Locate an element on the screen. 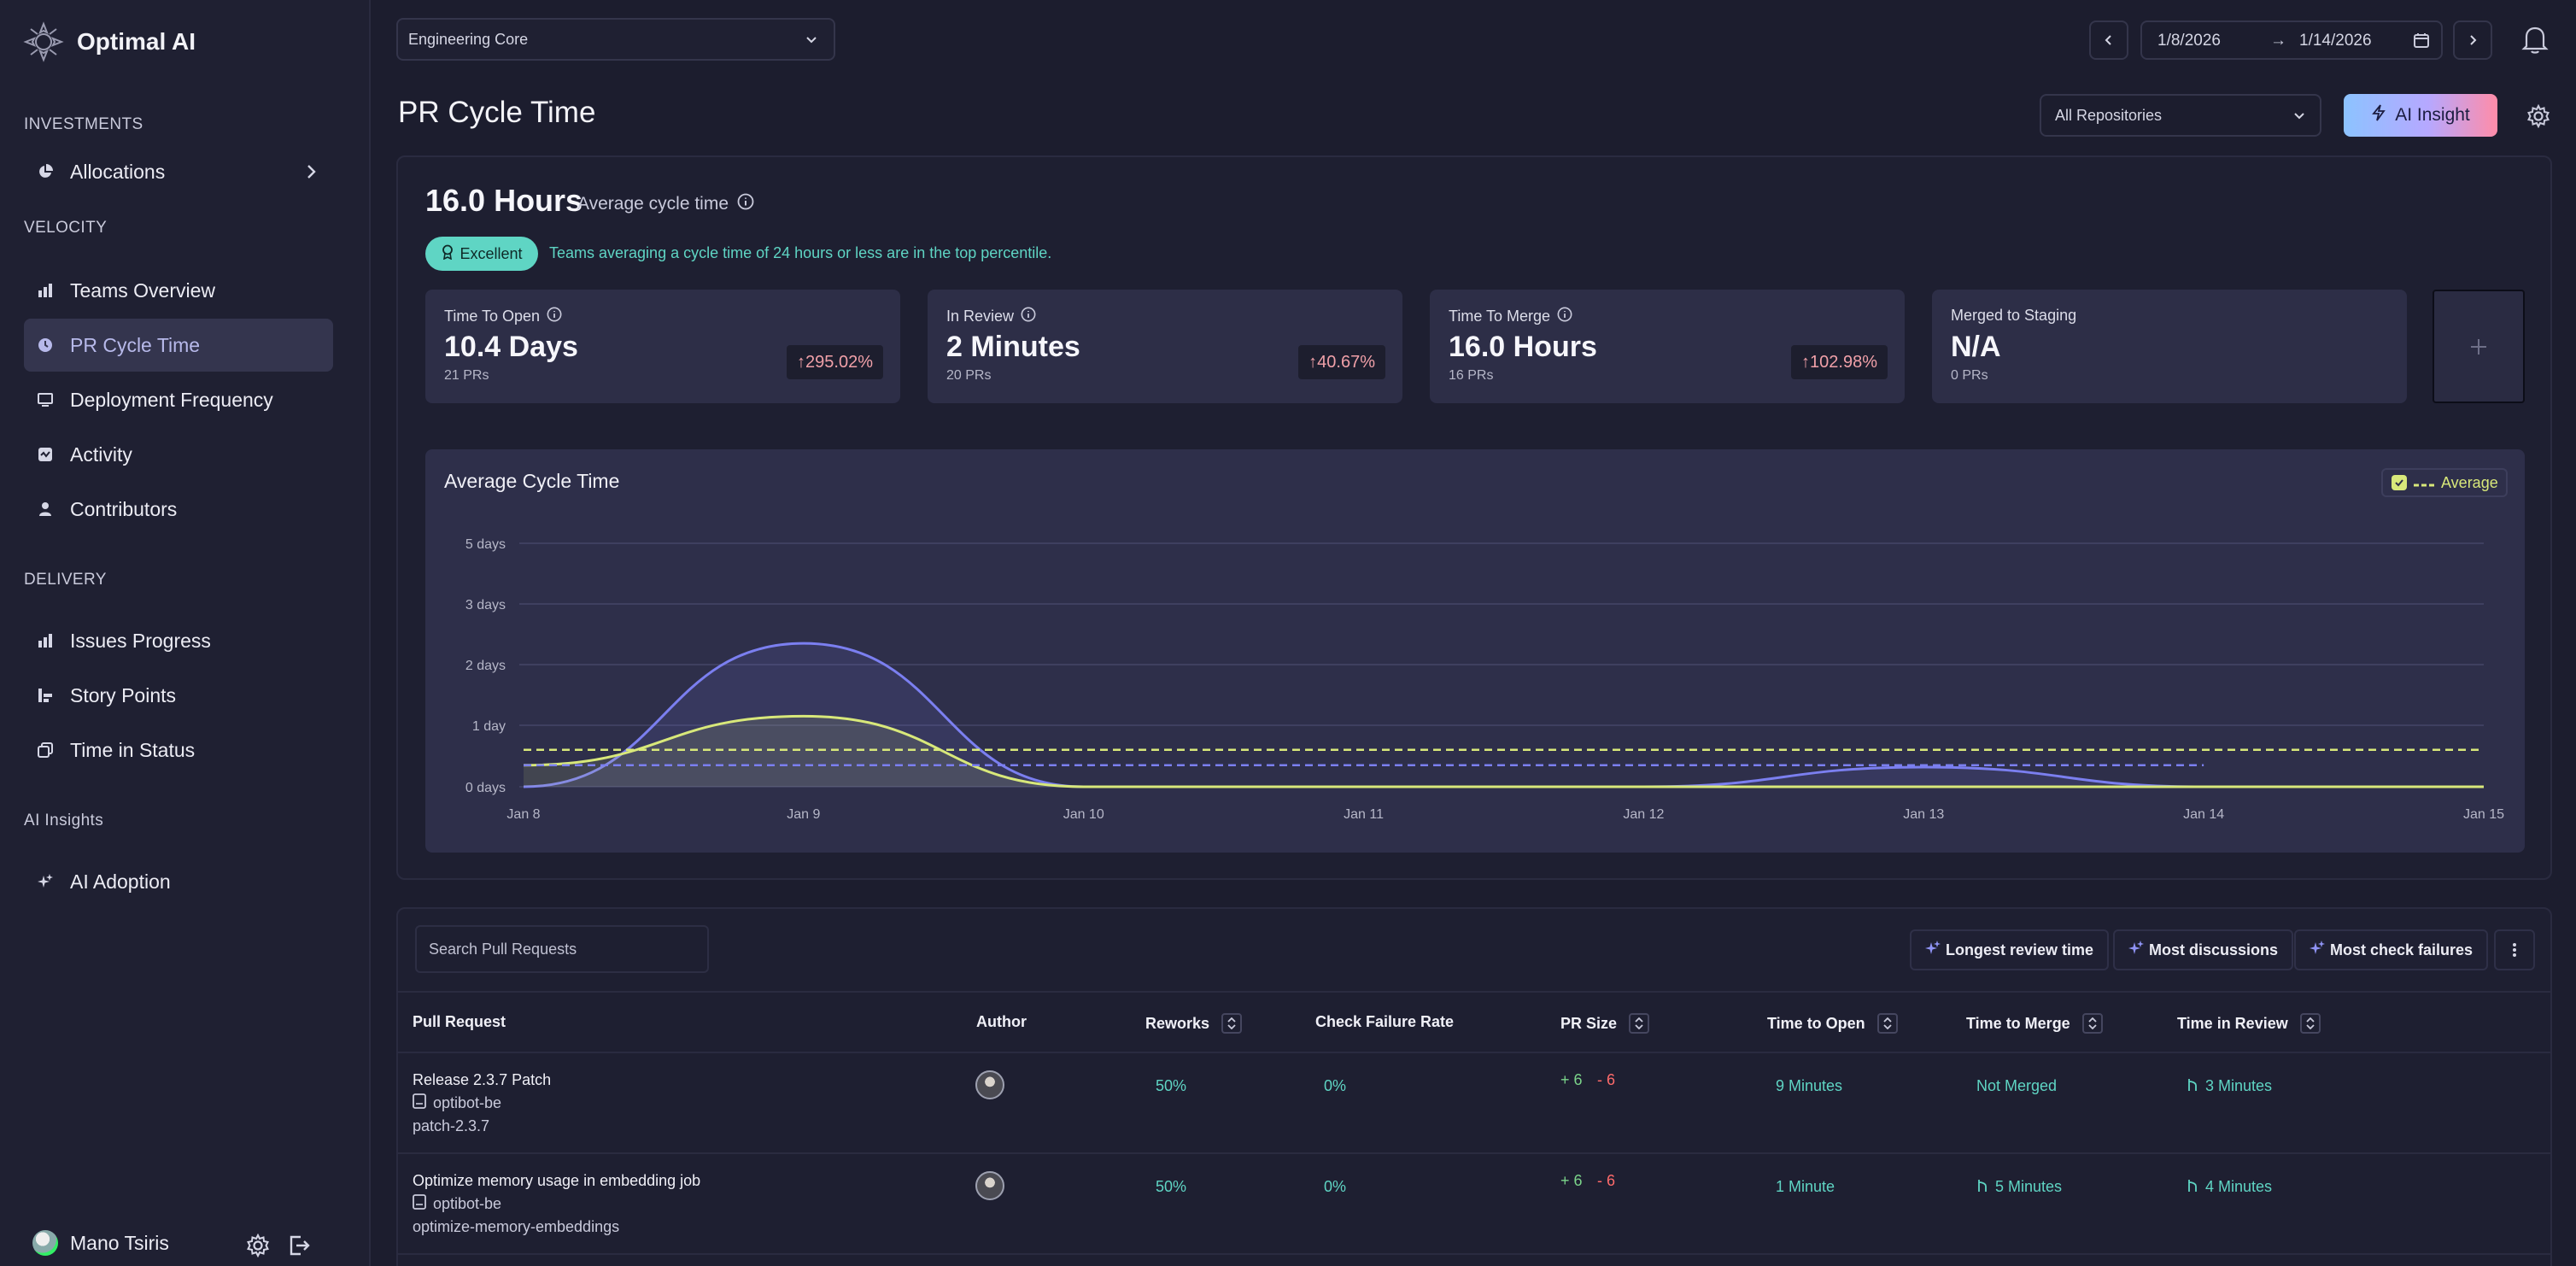  sidebar-item-ai-adoption: AI Adoption is located at coordinates (178, 881).